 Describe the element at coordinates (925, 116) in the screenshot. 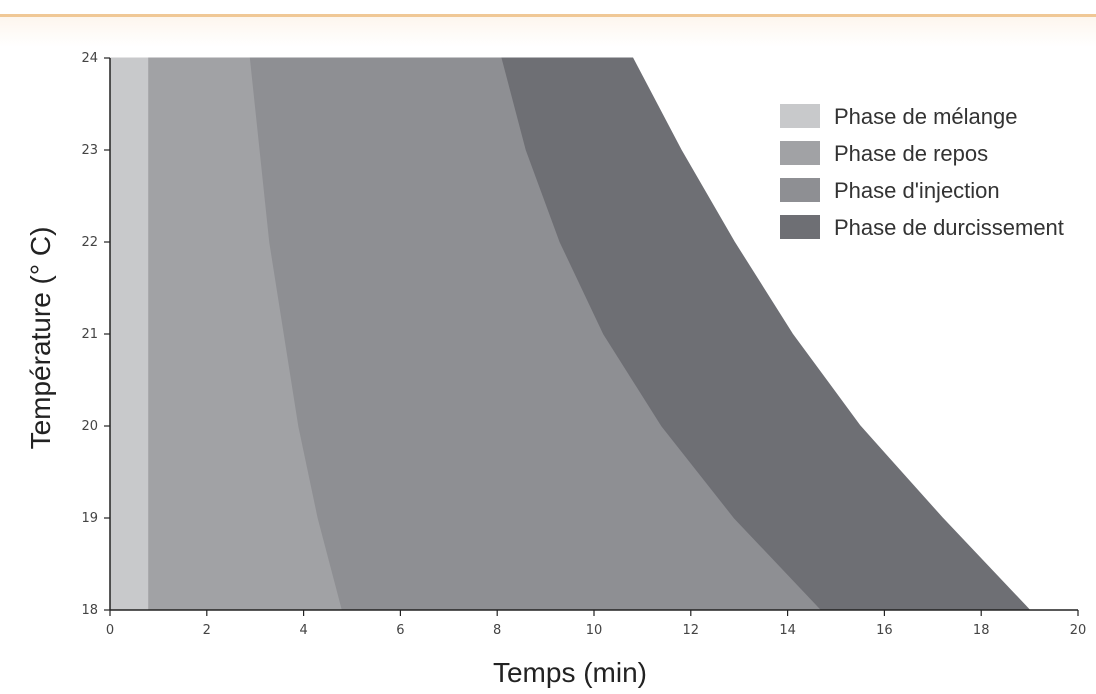

I see `legend-label-phase-de-melange: Phase de mélange` at that location.